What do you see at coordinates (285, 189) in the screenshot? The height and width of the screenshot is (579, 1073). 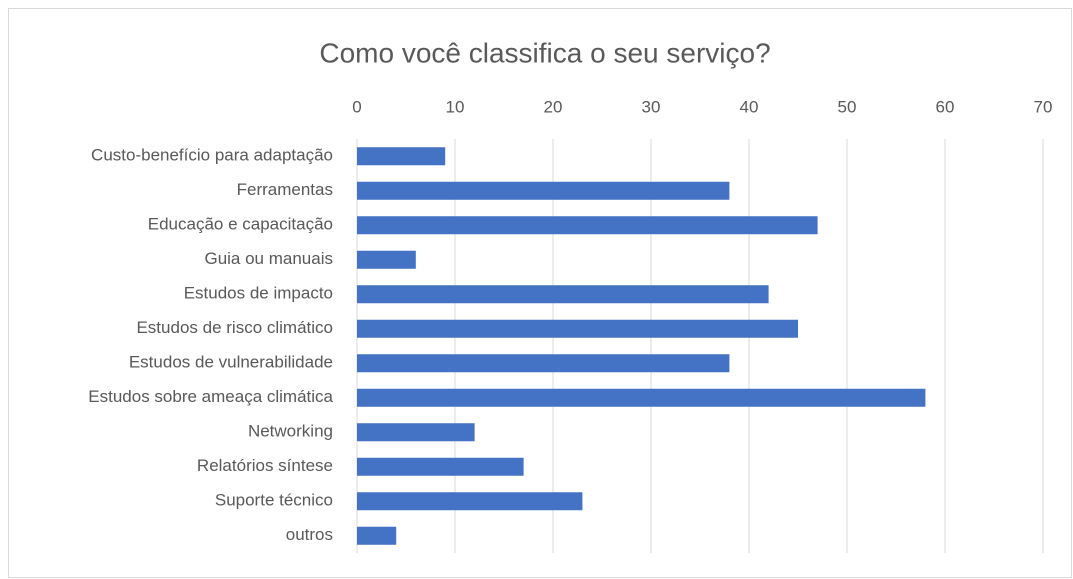 I see `y-tick-label: Ferramentas` at bounding box center [285, 189].